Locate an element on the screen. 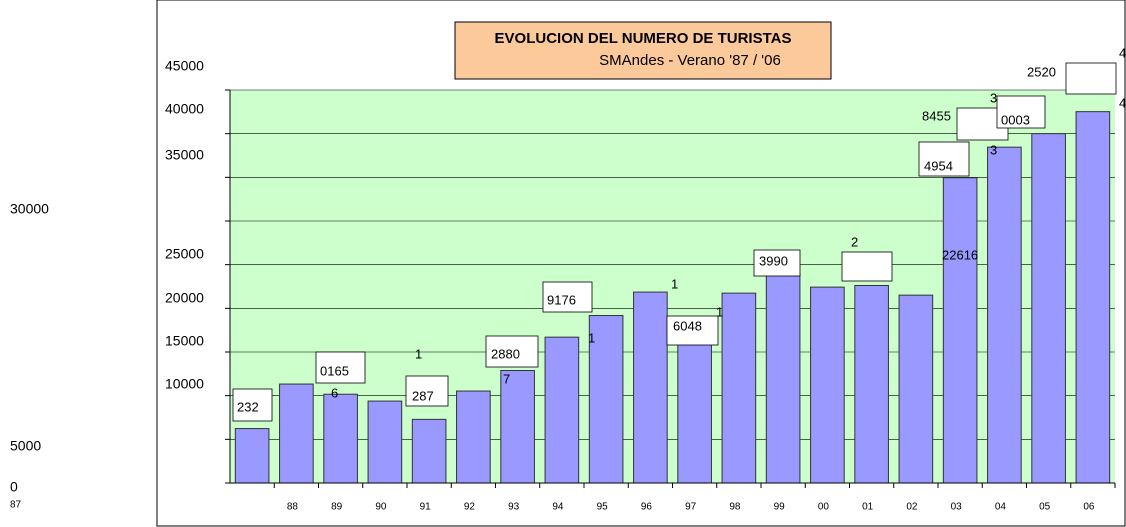 The width and height of the screenshot is (1126, 527). y-tick-label: 25000 is located at coordinates (184, 254).